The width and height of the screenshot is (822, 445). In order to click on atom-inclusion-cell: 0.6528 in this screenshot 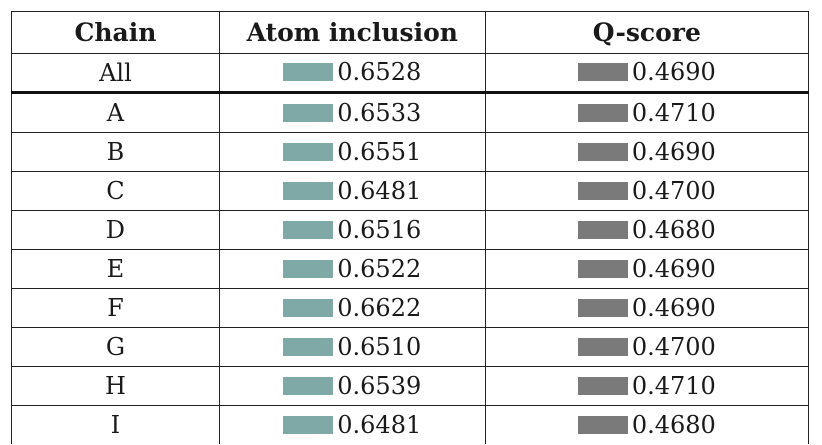, I will do `click(352, 73)`.